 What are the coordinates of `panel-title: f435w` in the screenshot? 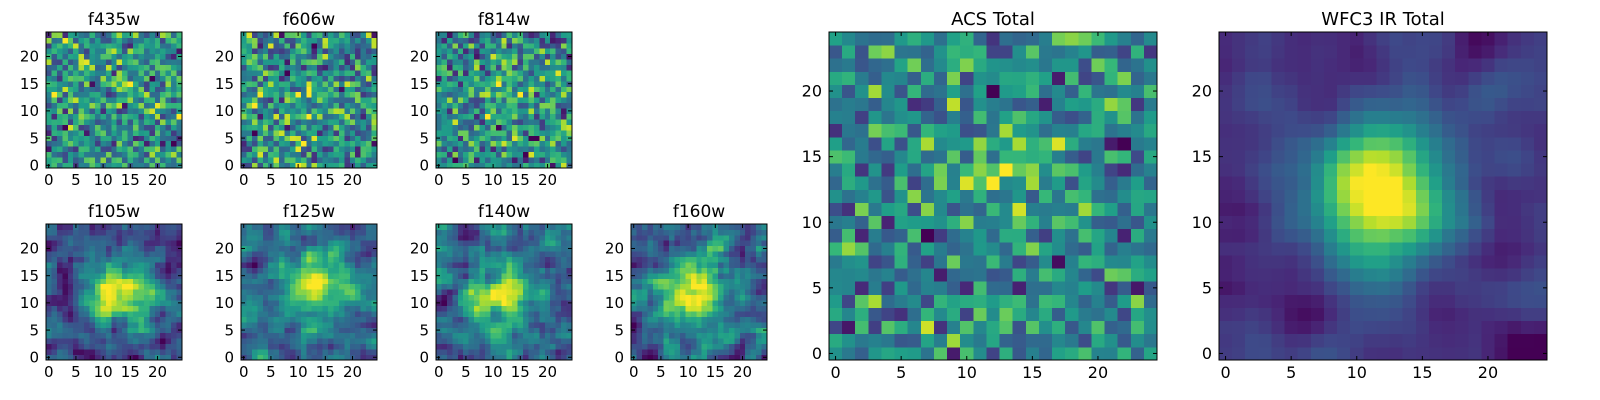 It's located at (114, 20).